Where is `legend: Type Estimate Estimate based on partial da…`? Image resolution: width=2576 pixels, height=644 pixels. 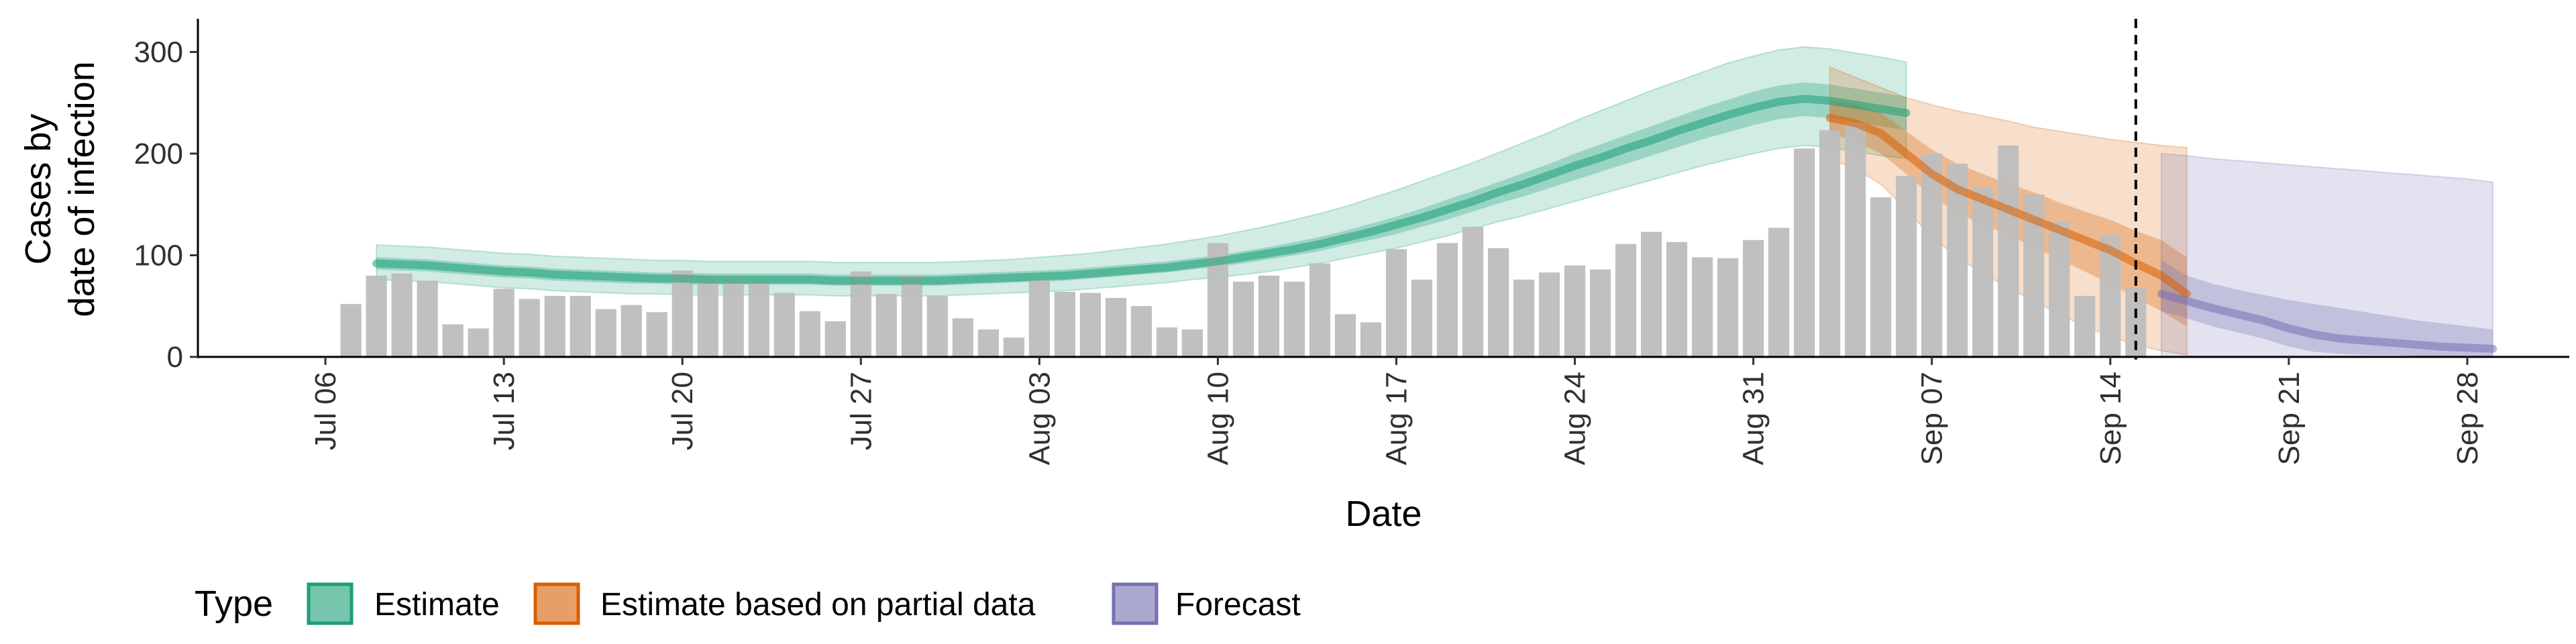 legend: Type Estimate Estimate based on partial da… is located at coordinates (748, 603).